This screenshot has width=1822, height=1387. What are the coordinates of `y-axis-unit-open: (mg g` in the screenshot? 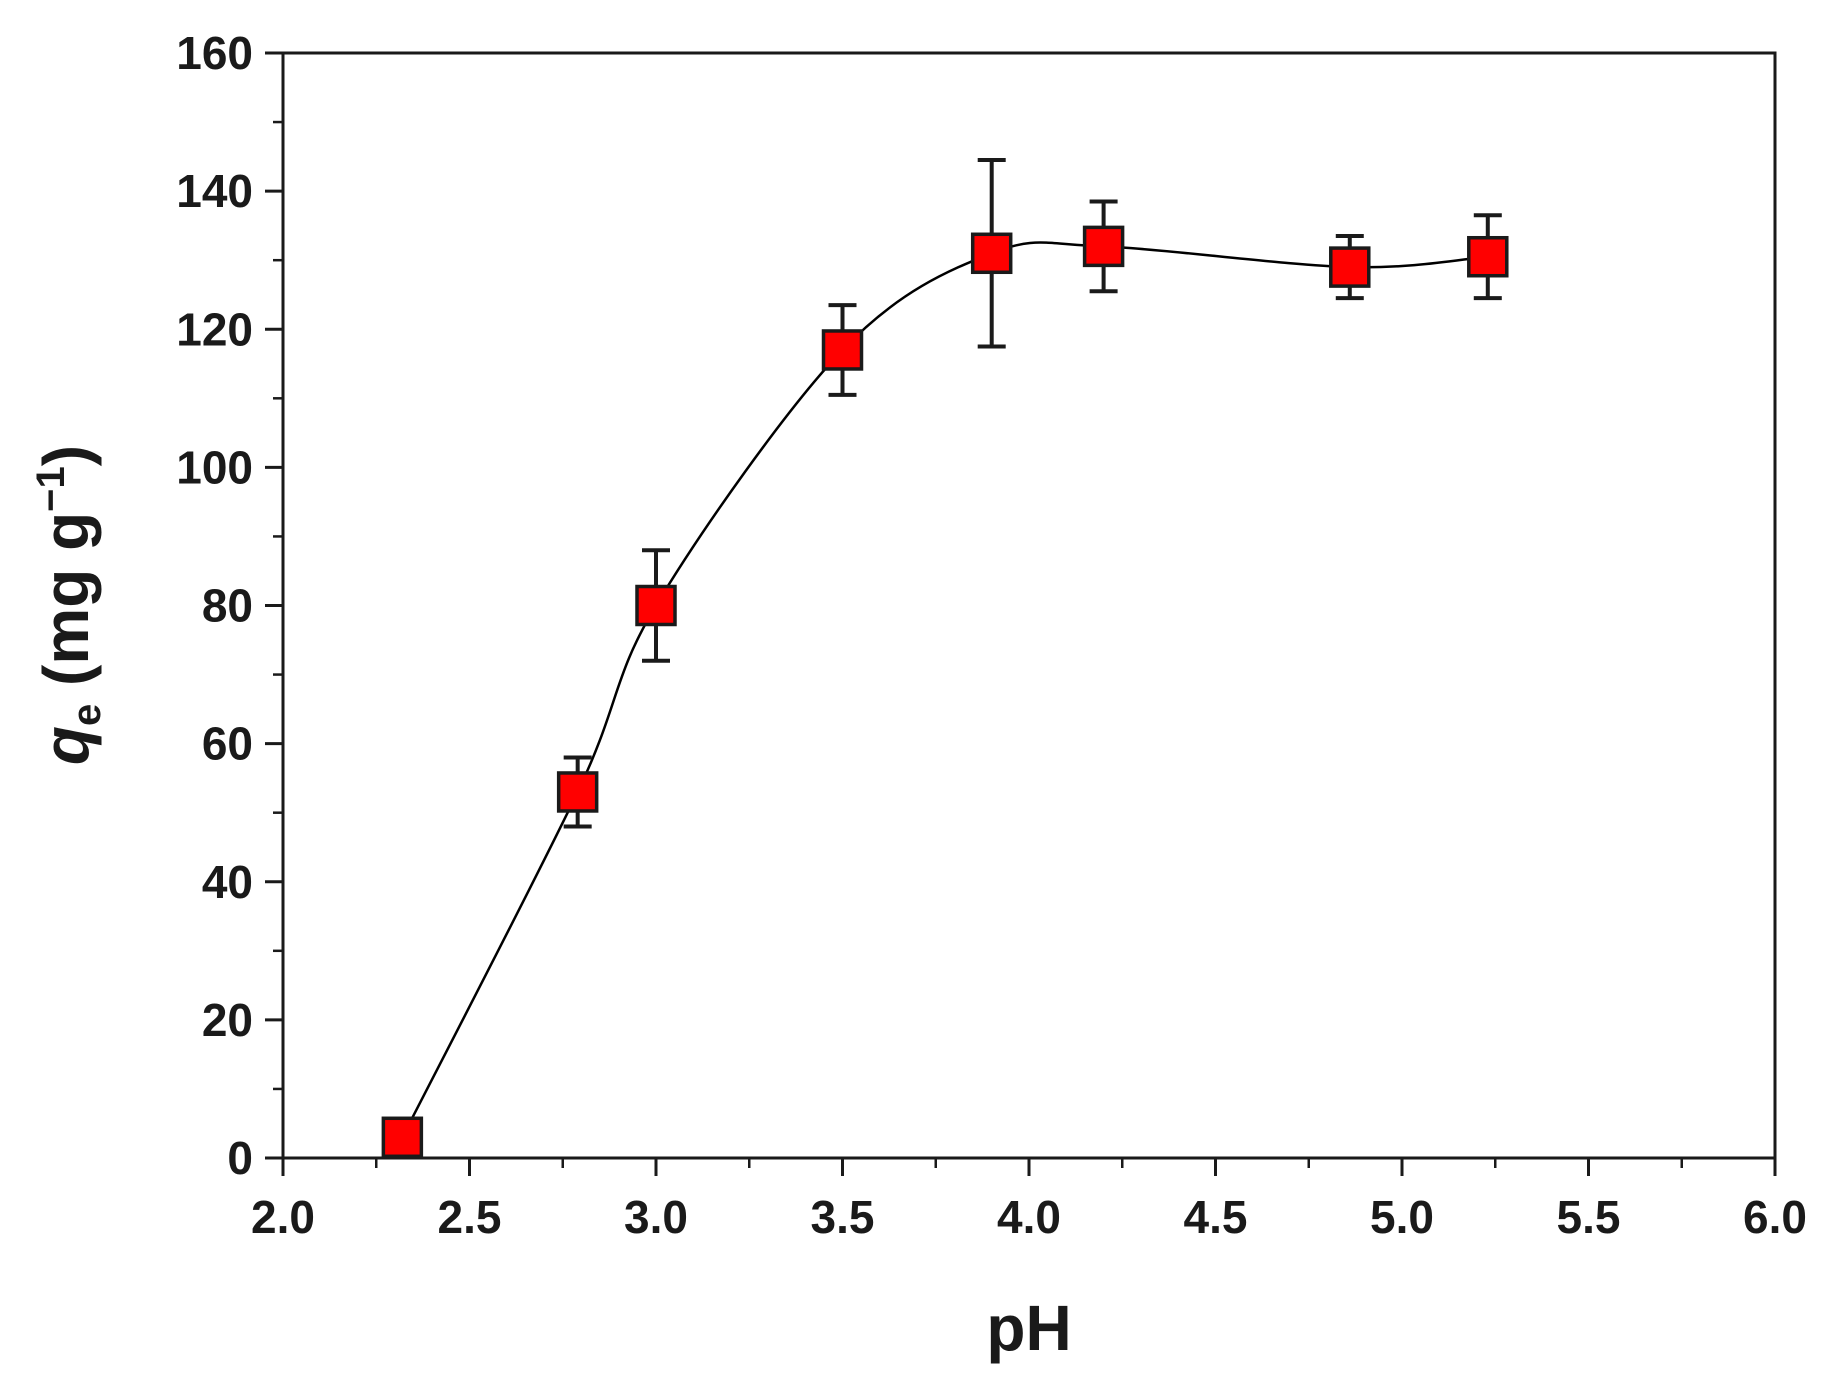 It's located at (66, 608).